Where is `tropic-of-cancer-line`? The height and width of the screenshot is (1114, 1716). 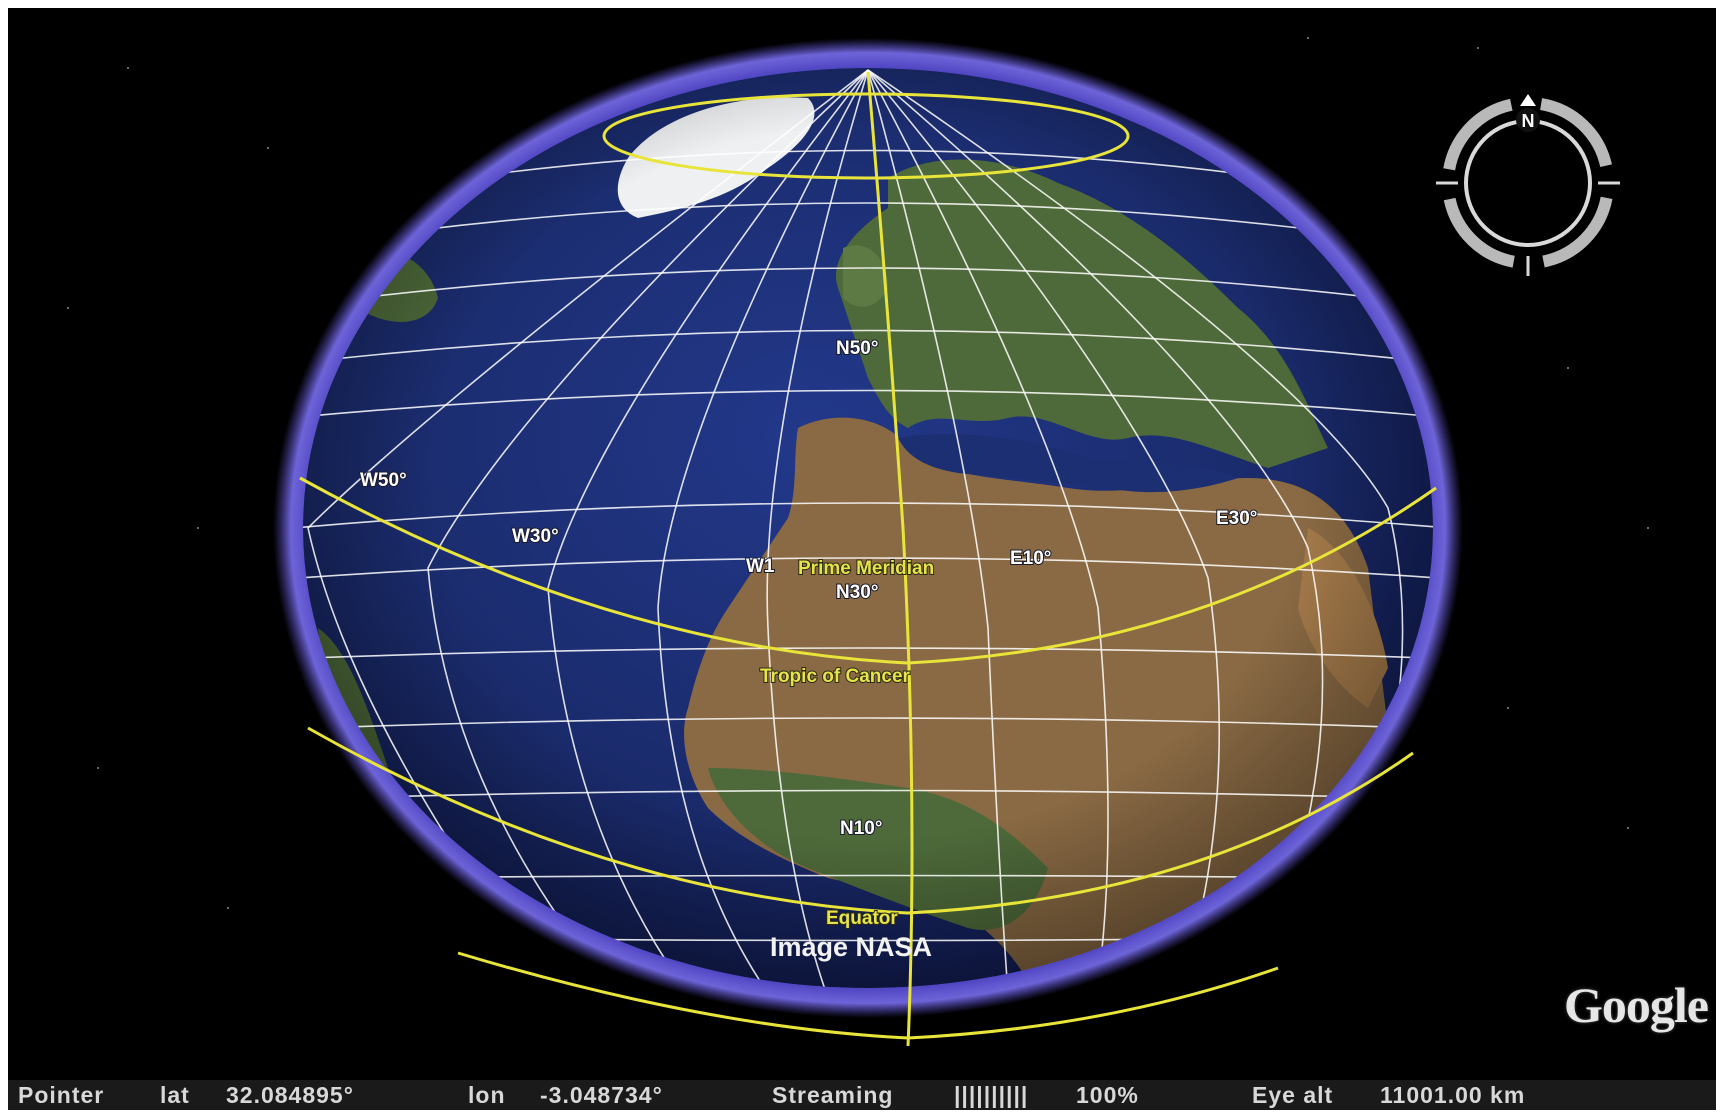
tropic-of-cancer-line is located at coordinates (868, 570).